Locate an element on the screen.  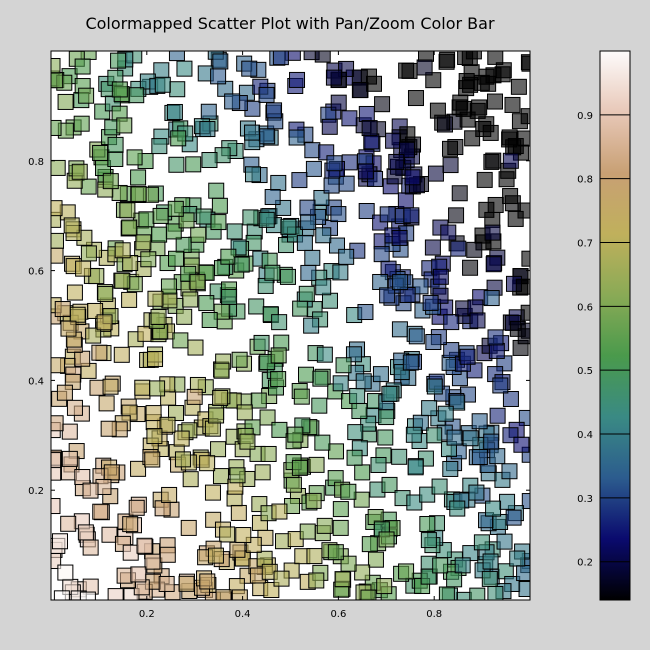
colorbar is located at coordinates (615, 325).